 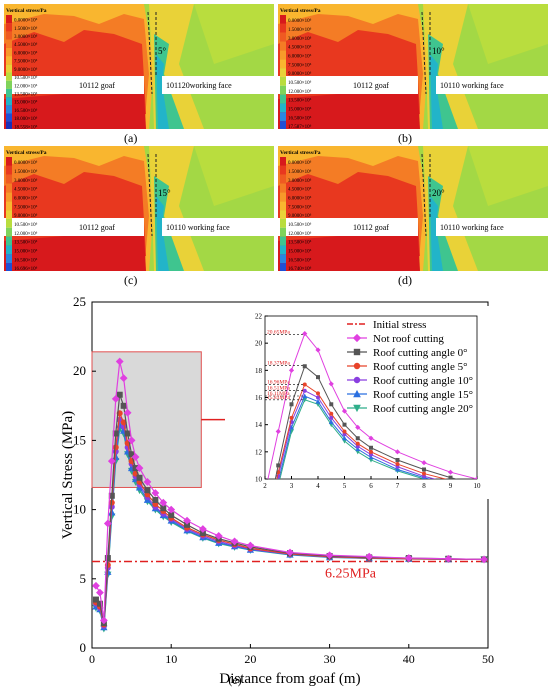 I want to click on y-tick-label: 10, so click(x=79, y=509).